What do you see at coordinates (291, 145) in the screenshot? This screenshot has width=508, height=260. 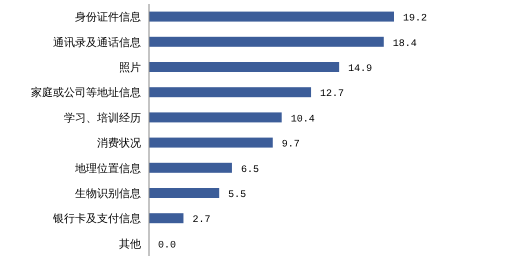 I see `data-label: 9.7` at bounding box center [291, 145].